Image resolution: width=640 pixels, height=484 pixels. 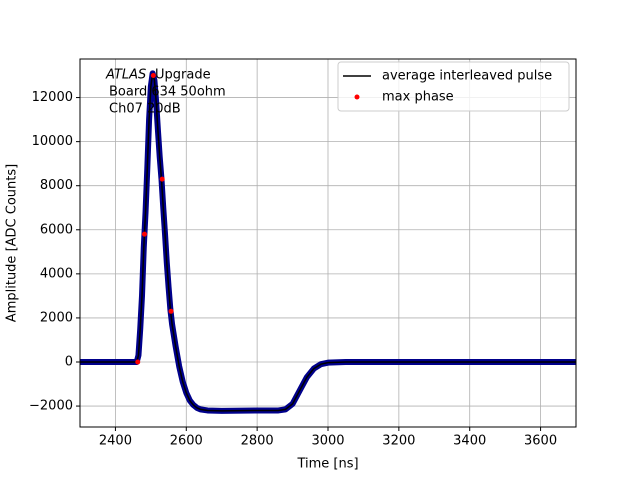 What do you see at coordinates (398, 441) in the screenshot?
I see `x-tick-label: 3200` at bounding box center [398, 441].